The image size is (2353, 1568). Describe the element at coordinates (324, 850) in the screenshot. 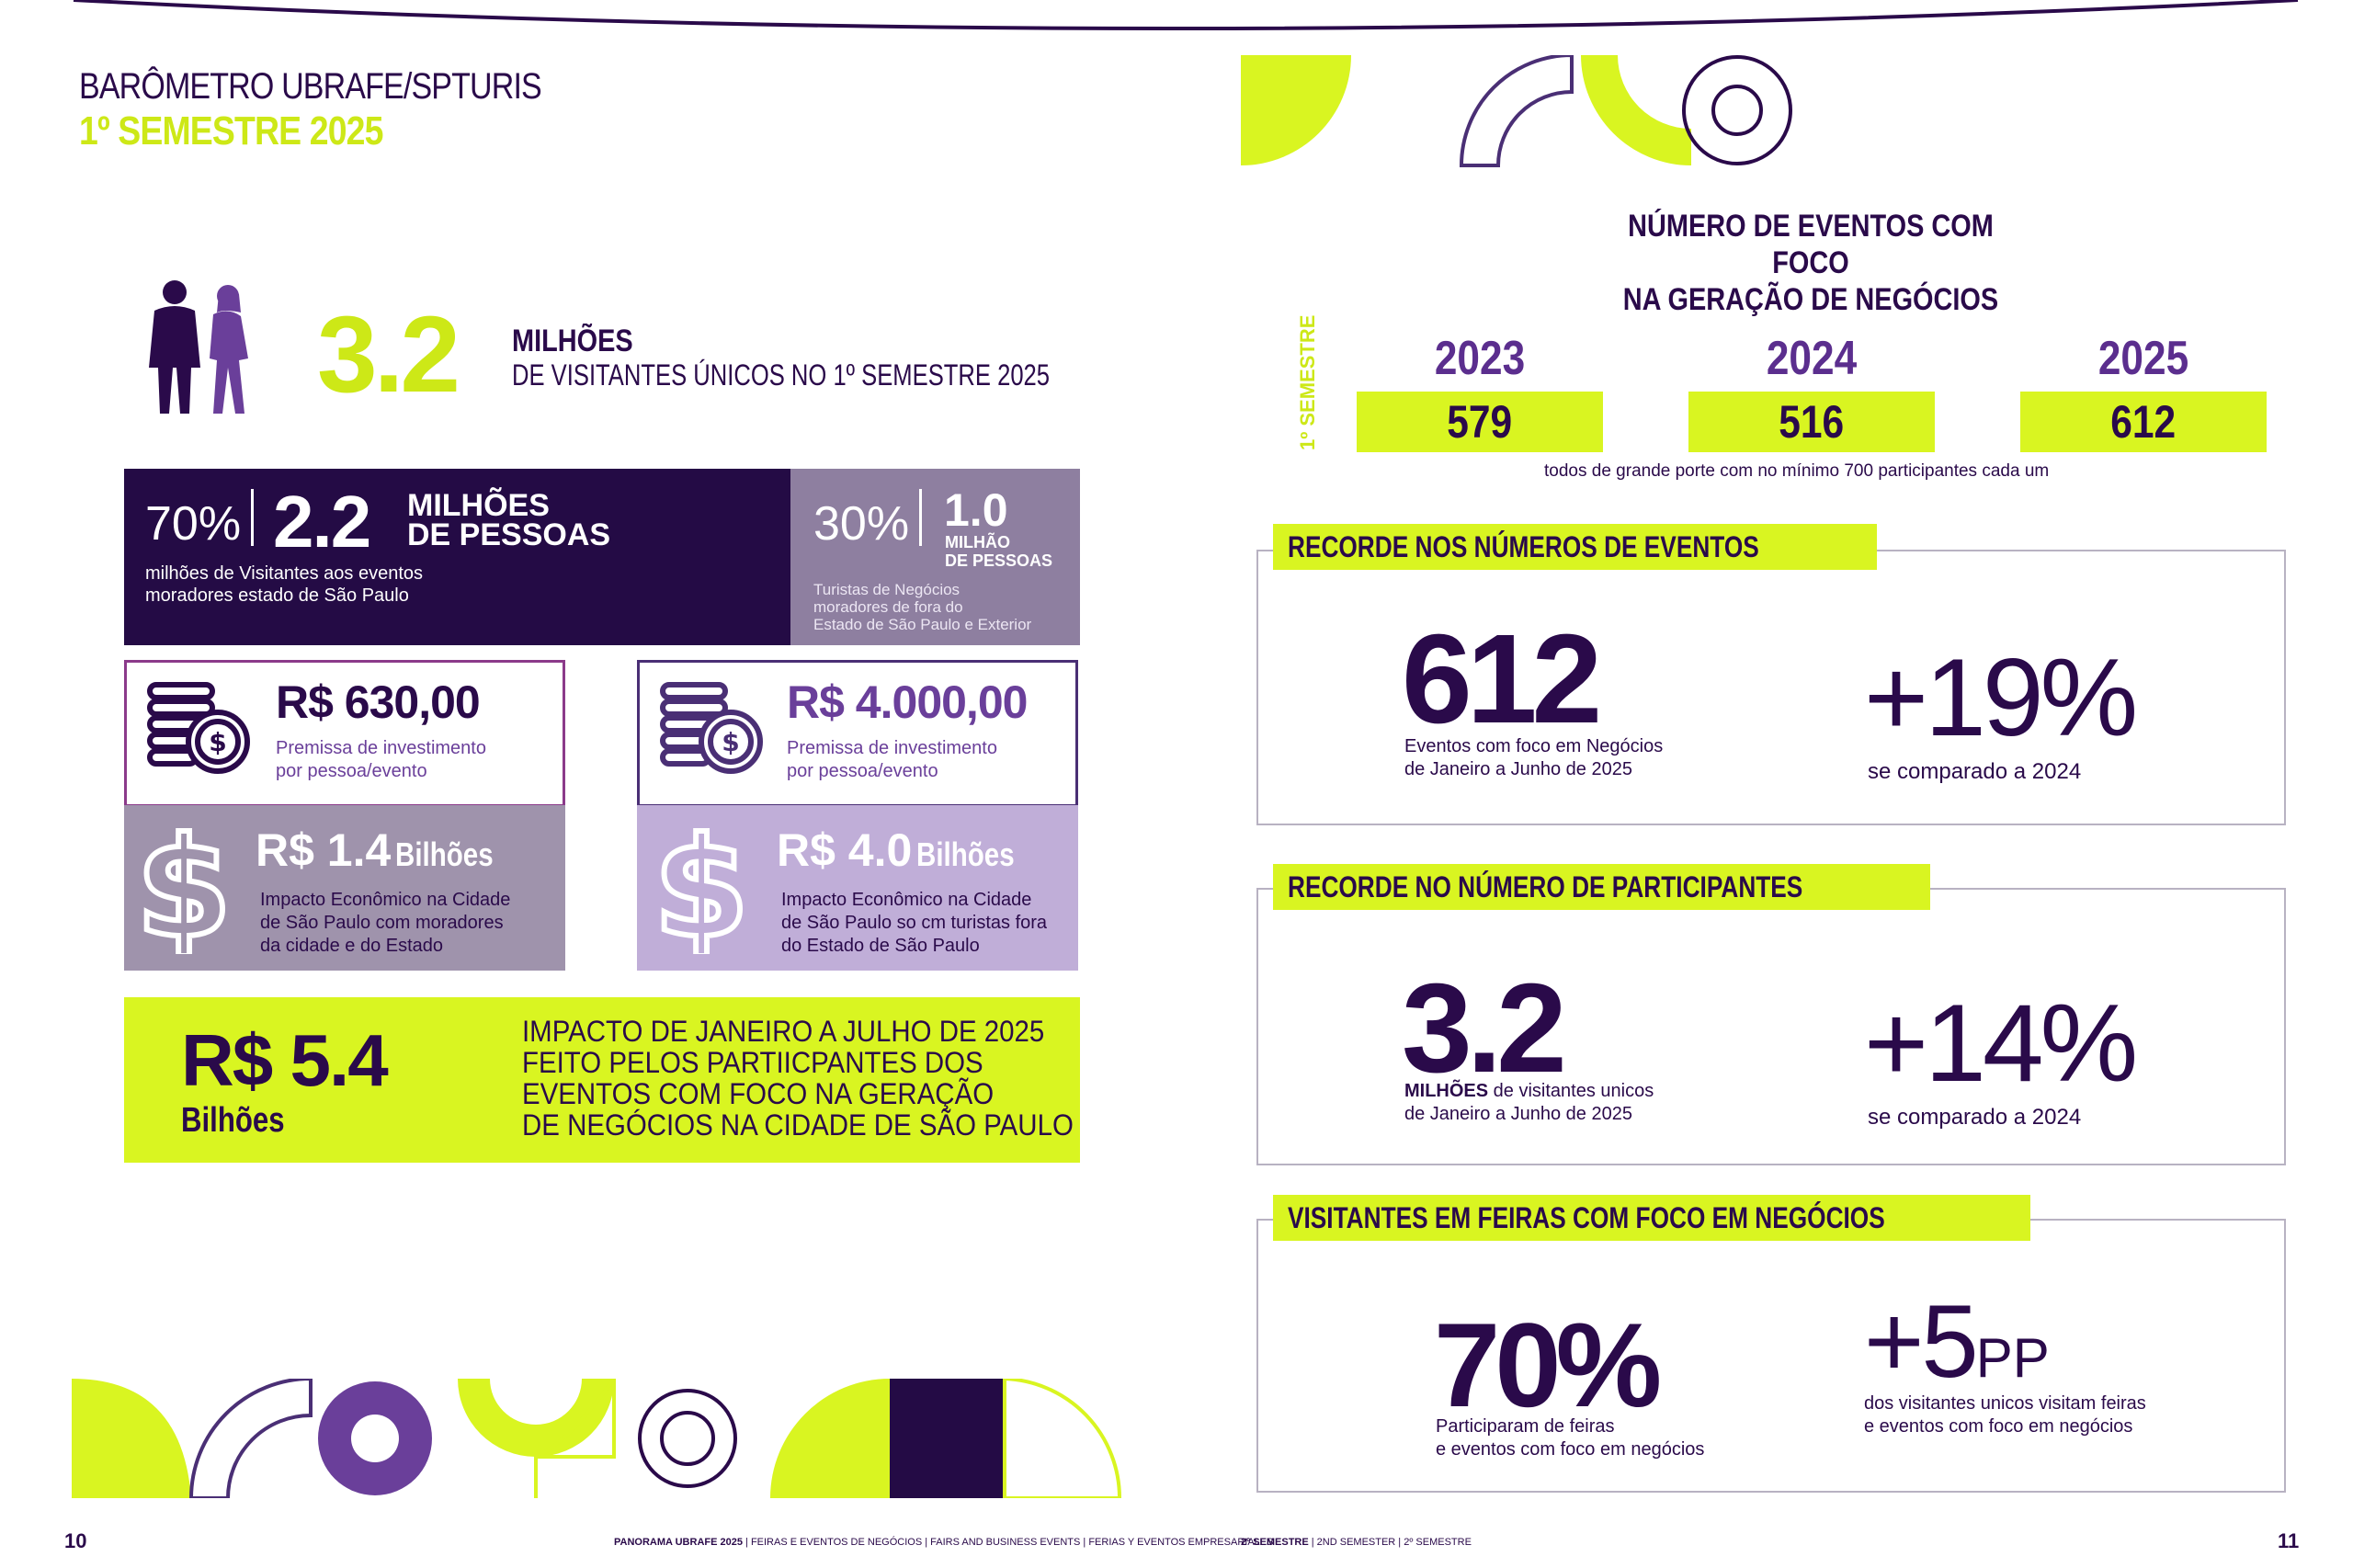

I see `impact-residents-value: R$ 1.4` at that location.